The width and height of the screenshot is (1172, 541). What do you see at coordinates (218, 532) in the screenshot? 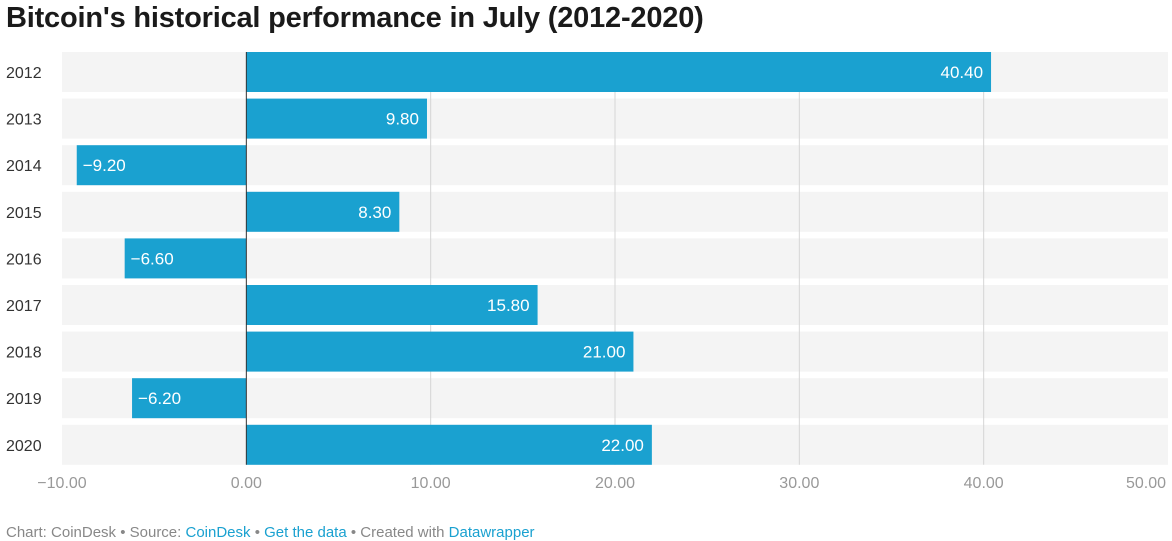
I see `source-link: CoinDesk` at bounding box center [218, 532].